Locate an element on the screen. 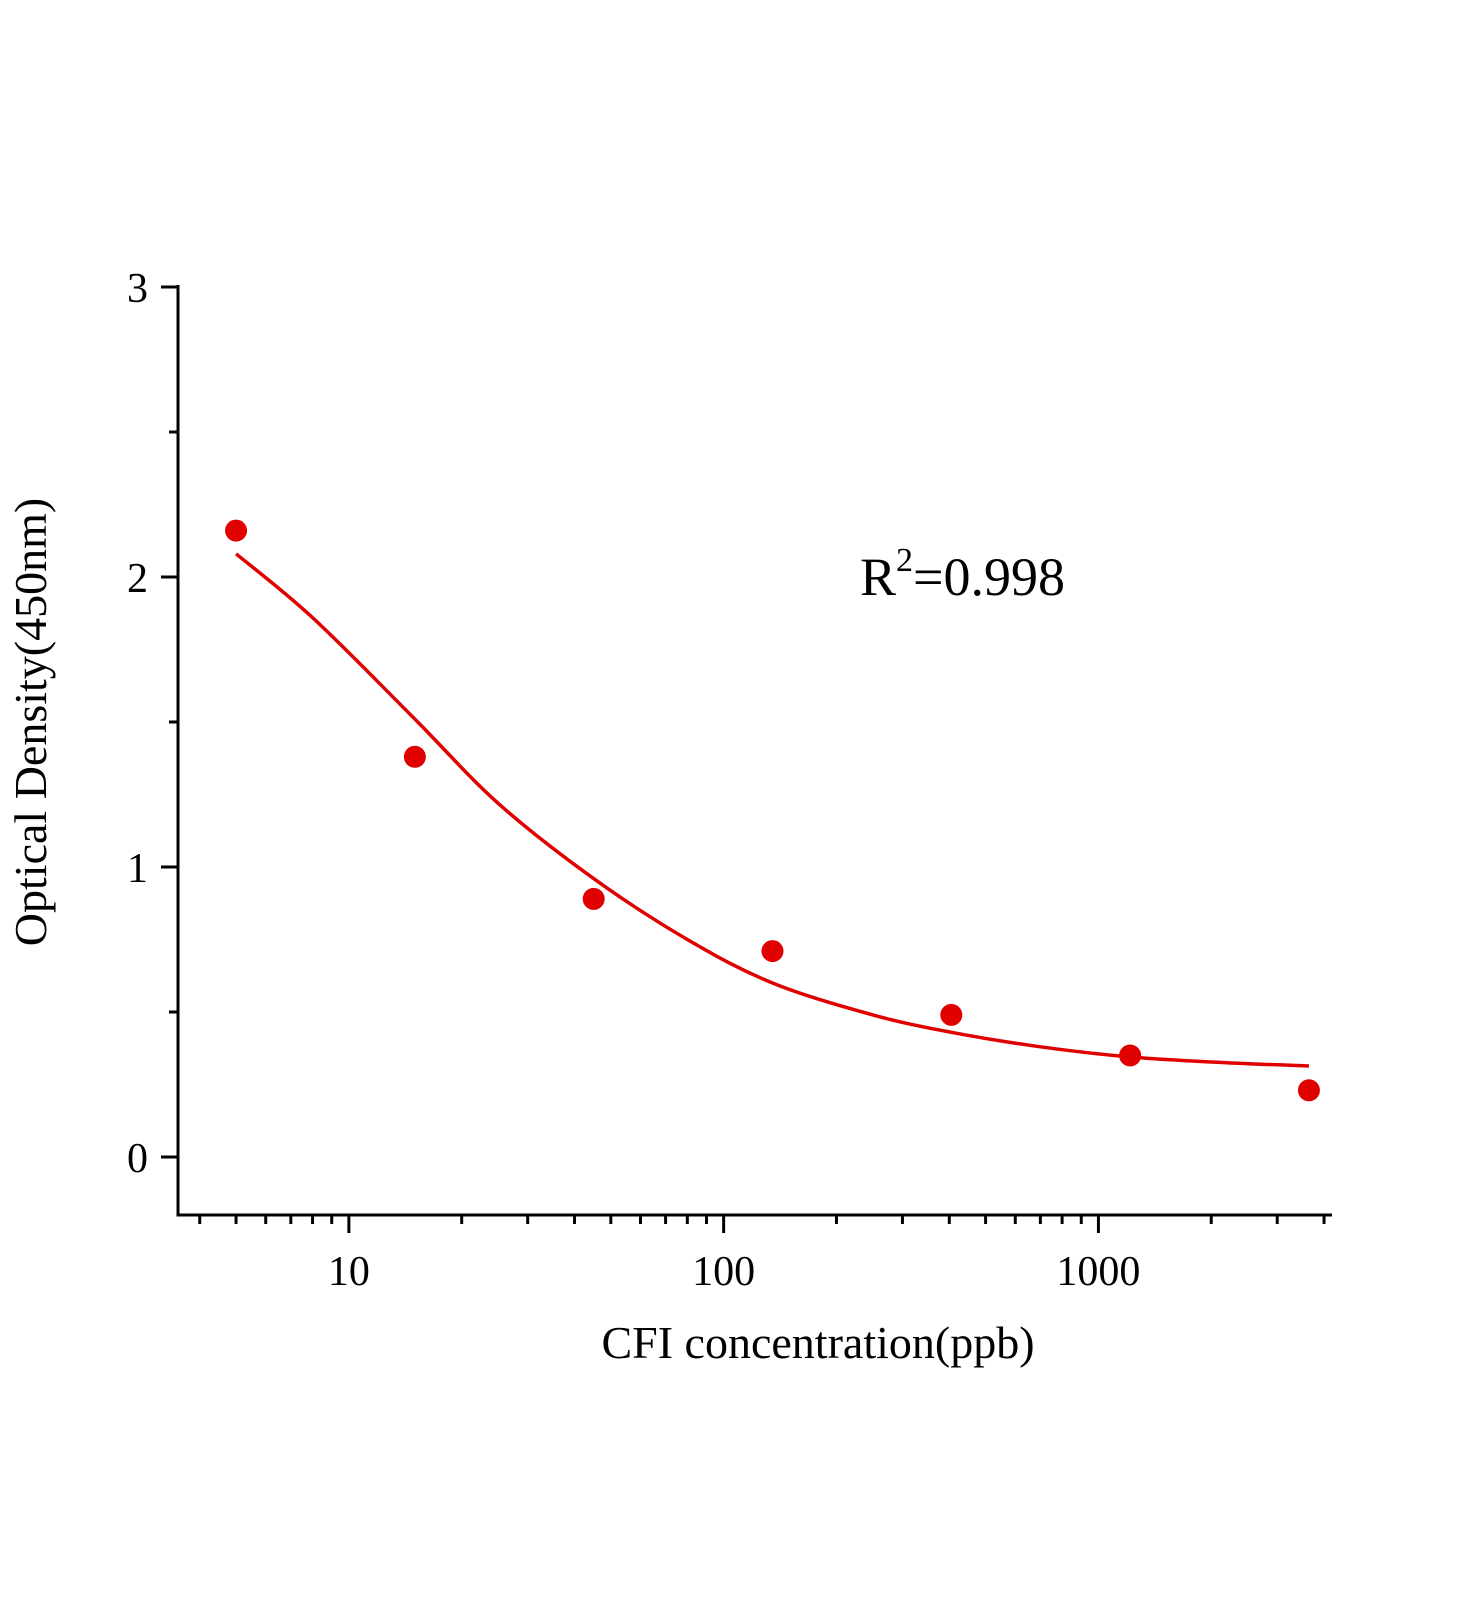 The height and width of the screenshot is (1600, 1472). r-squared-sup: 2 is located at coordinates (904, 560).